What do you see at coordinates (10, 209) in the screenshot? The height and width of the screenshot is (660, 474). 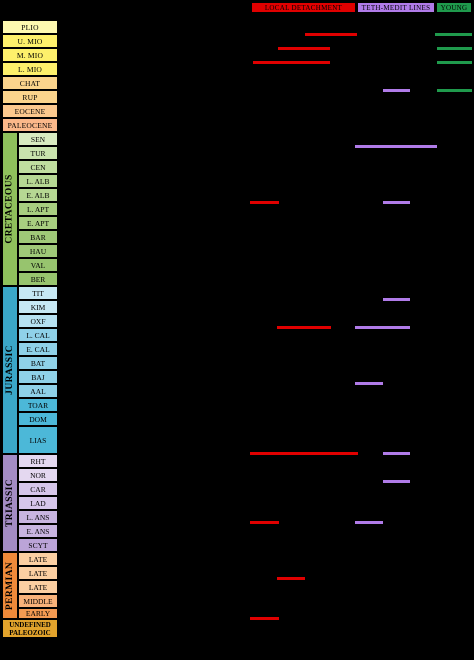 I see `era-band-cretaceous` at bounding box center [10, 209].